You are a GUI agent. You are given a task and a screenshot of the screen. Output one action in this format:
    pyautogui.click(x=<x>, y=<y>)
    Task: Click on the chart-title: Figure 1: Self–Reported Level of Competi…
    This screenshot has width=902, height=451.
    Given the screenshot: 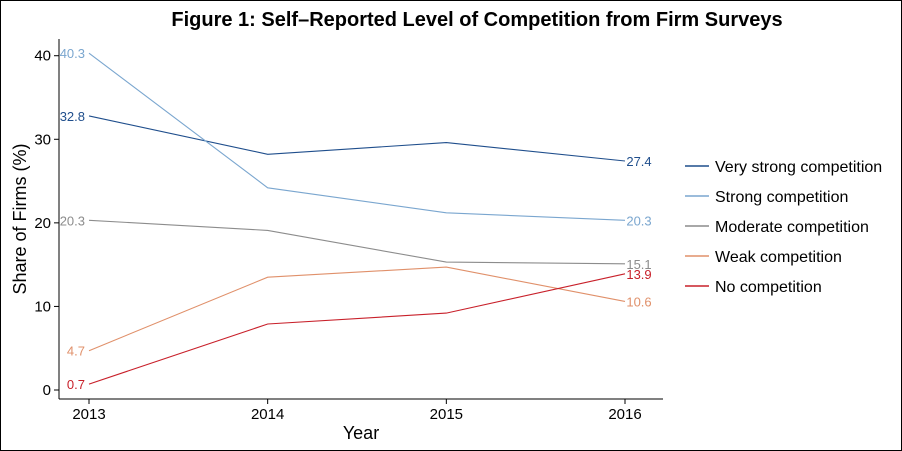 What is the action you would take?
    pyautogui.click(x=476, y=20)
    